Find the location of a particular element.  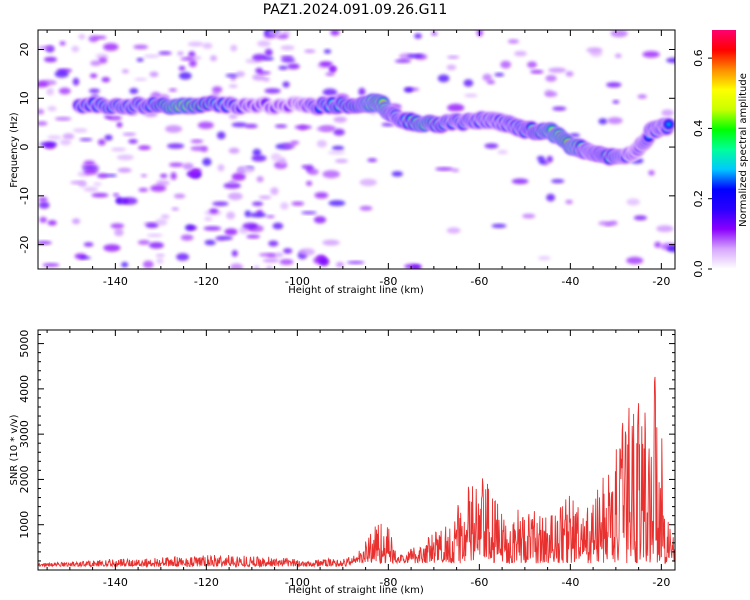

snr-xlabel: Height of straight line (km) is located at coordinates (356, 590).